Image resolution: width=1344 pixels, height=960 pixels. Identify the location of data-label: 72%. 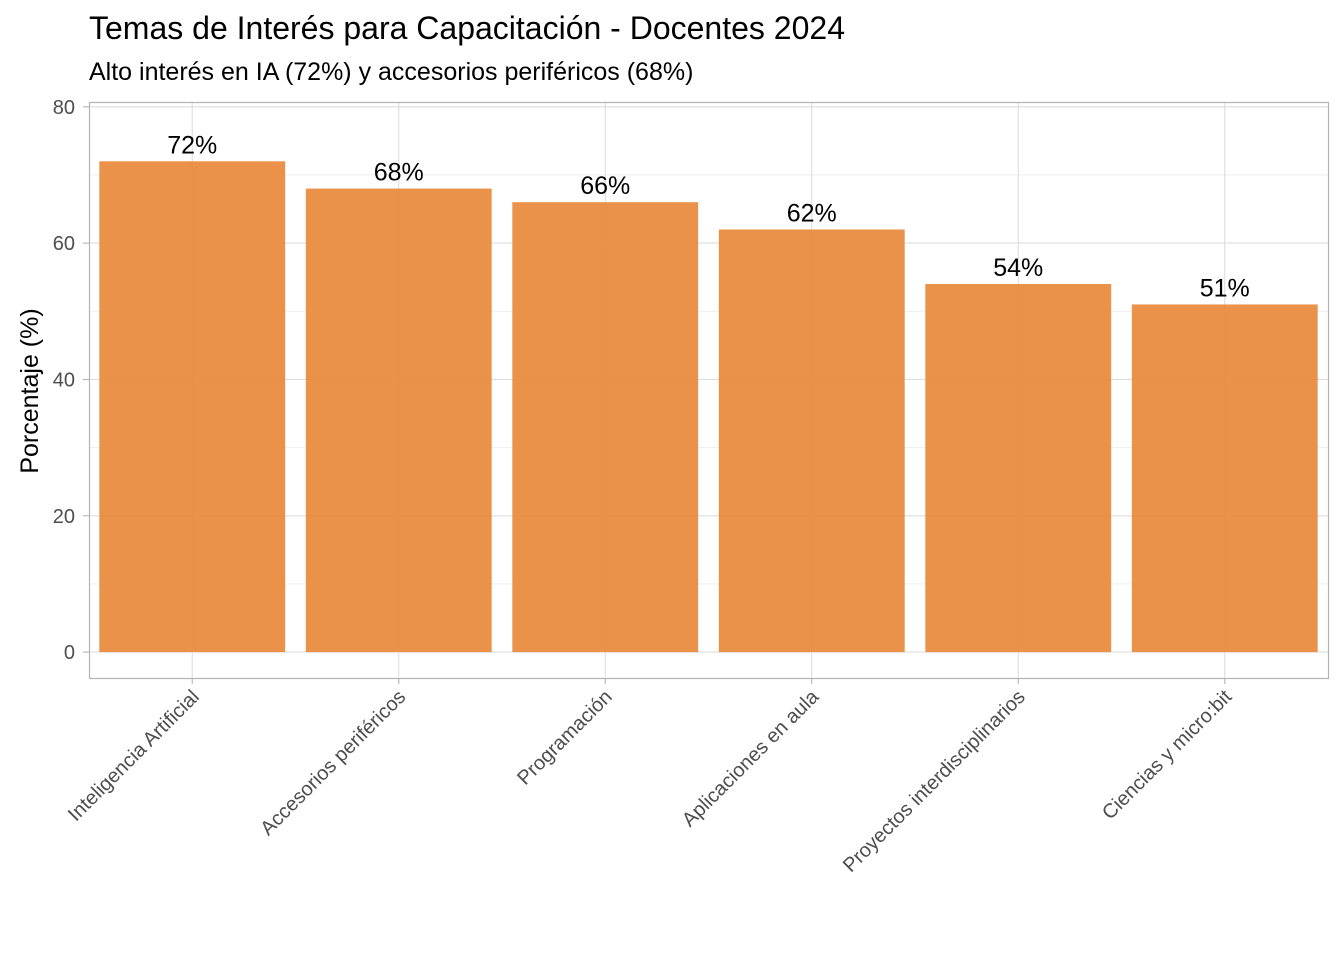
(192, 145).